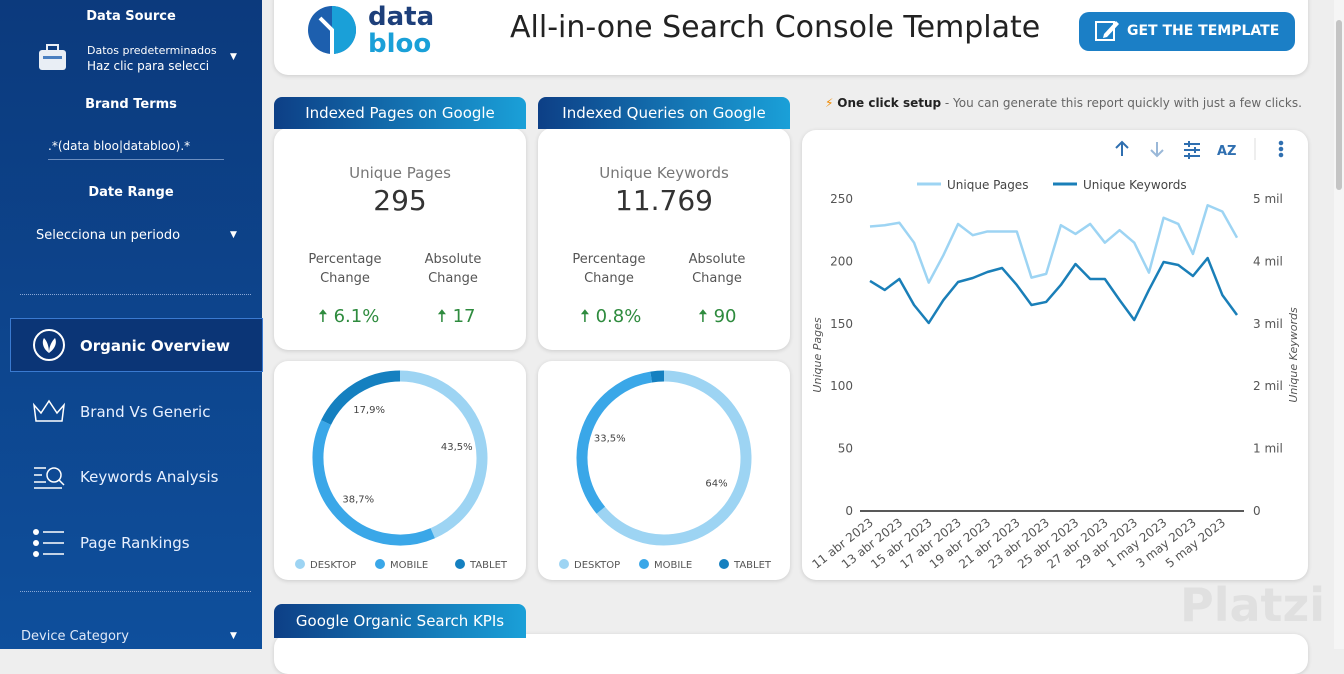 This screenshot has width=1344, height=674. I want to click on logo-icon, so click(332, 30).